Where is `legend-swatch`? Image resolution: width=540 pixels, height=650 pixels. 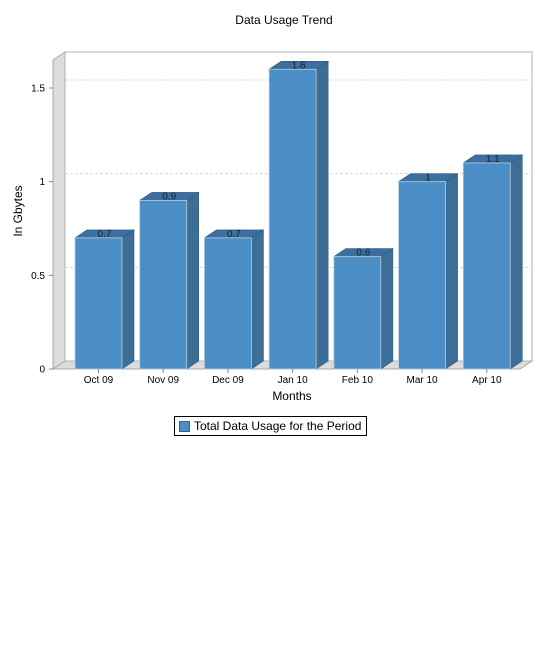 legend-swatch is located at coordinates (184, 426).